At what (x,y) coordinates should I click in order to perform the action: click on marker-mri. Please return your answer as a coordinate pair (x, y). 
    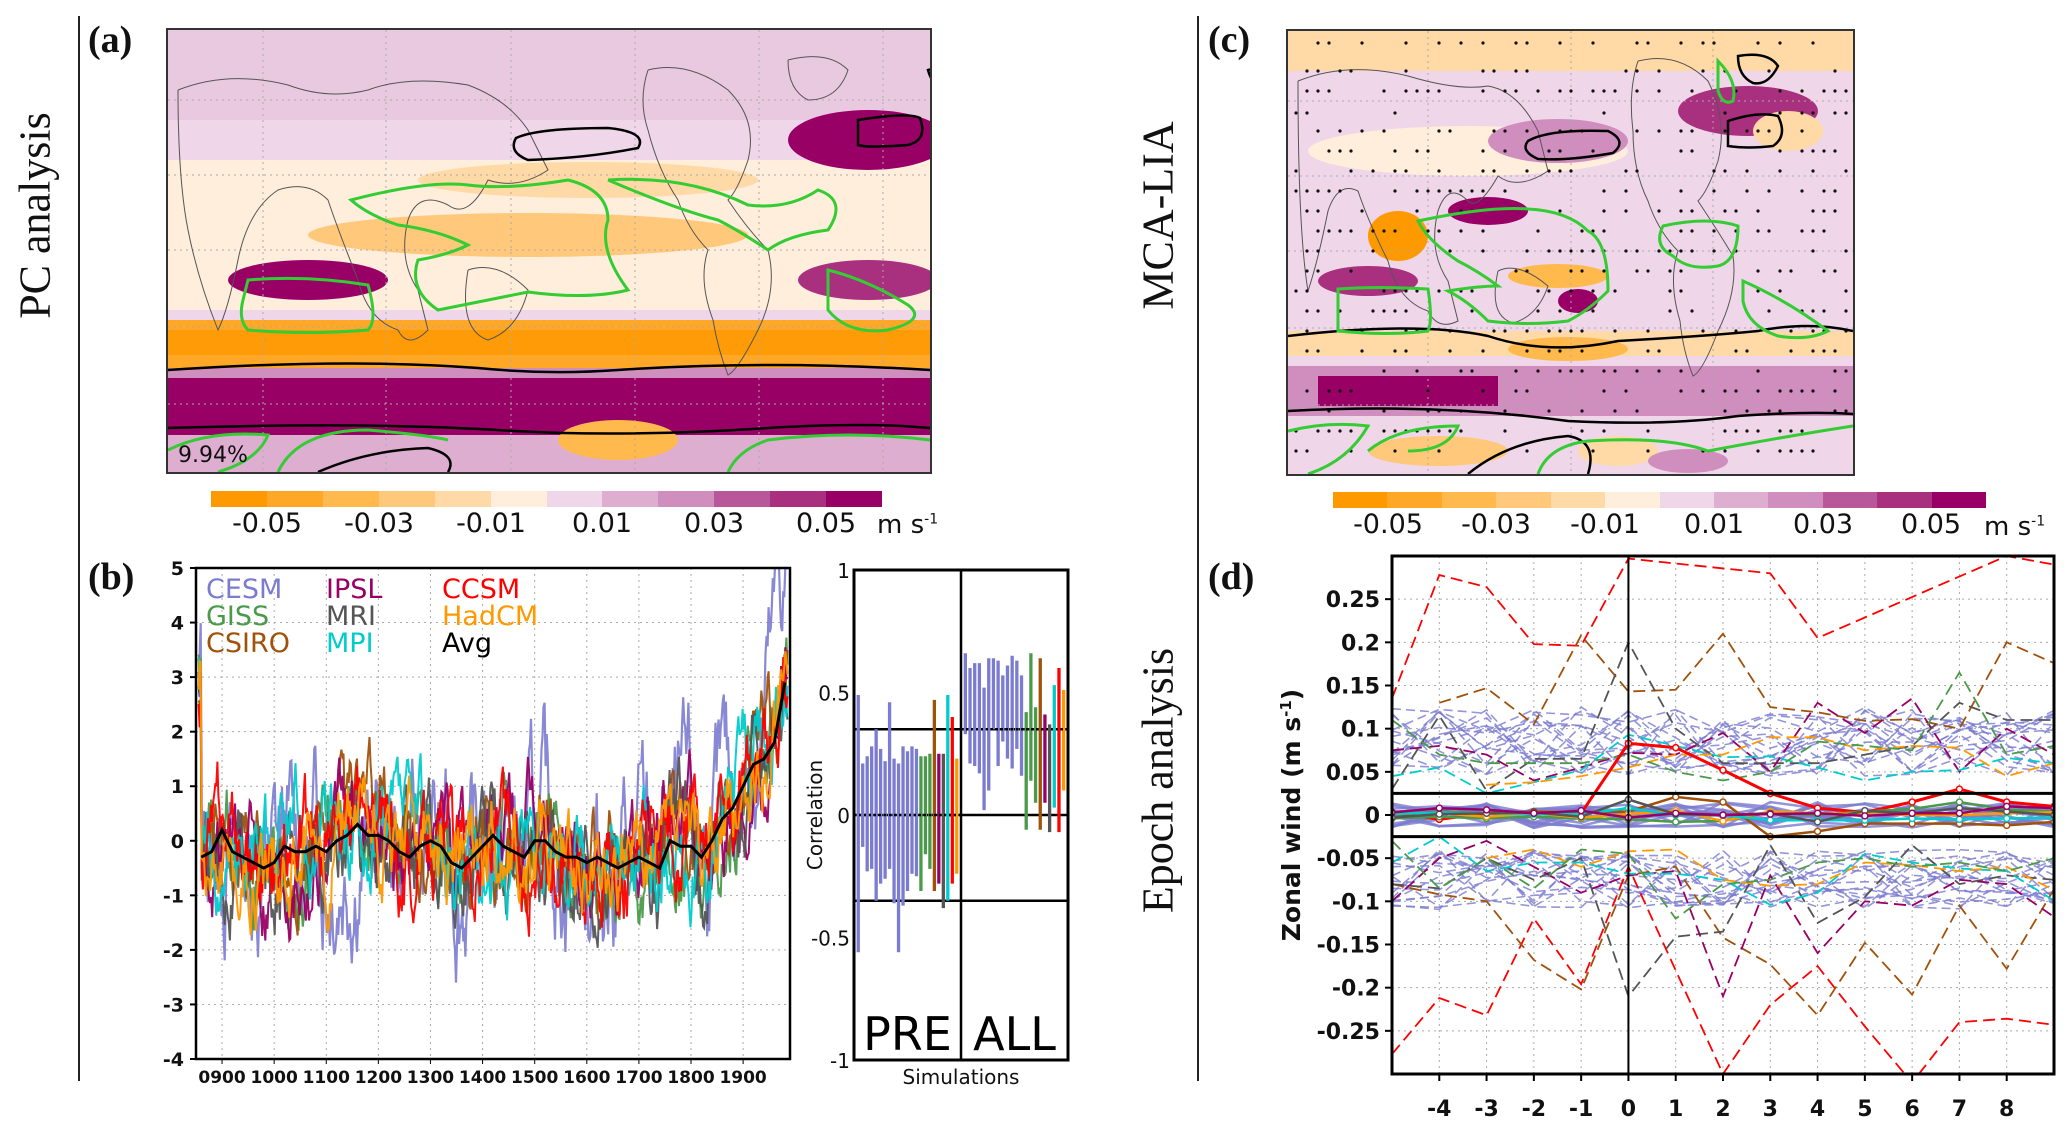
    Looking at the image, I should click on (1817, 822).